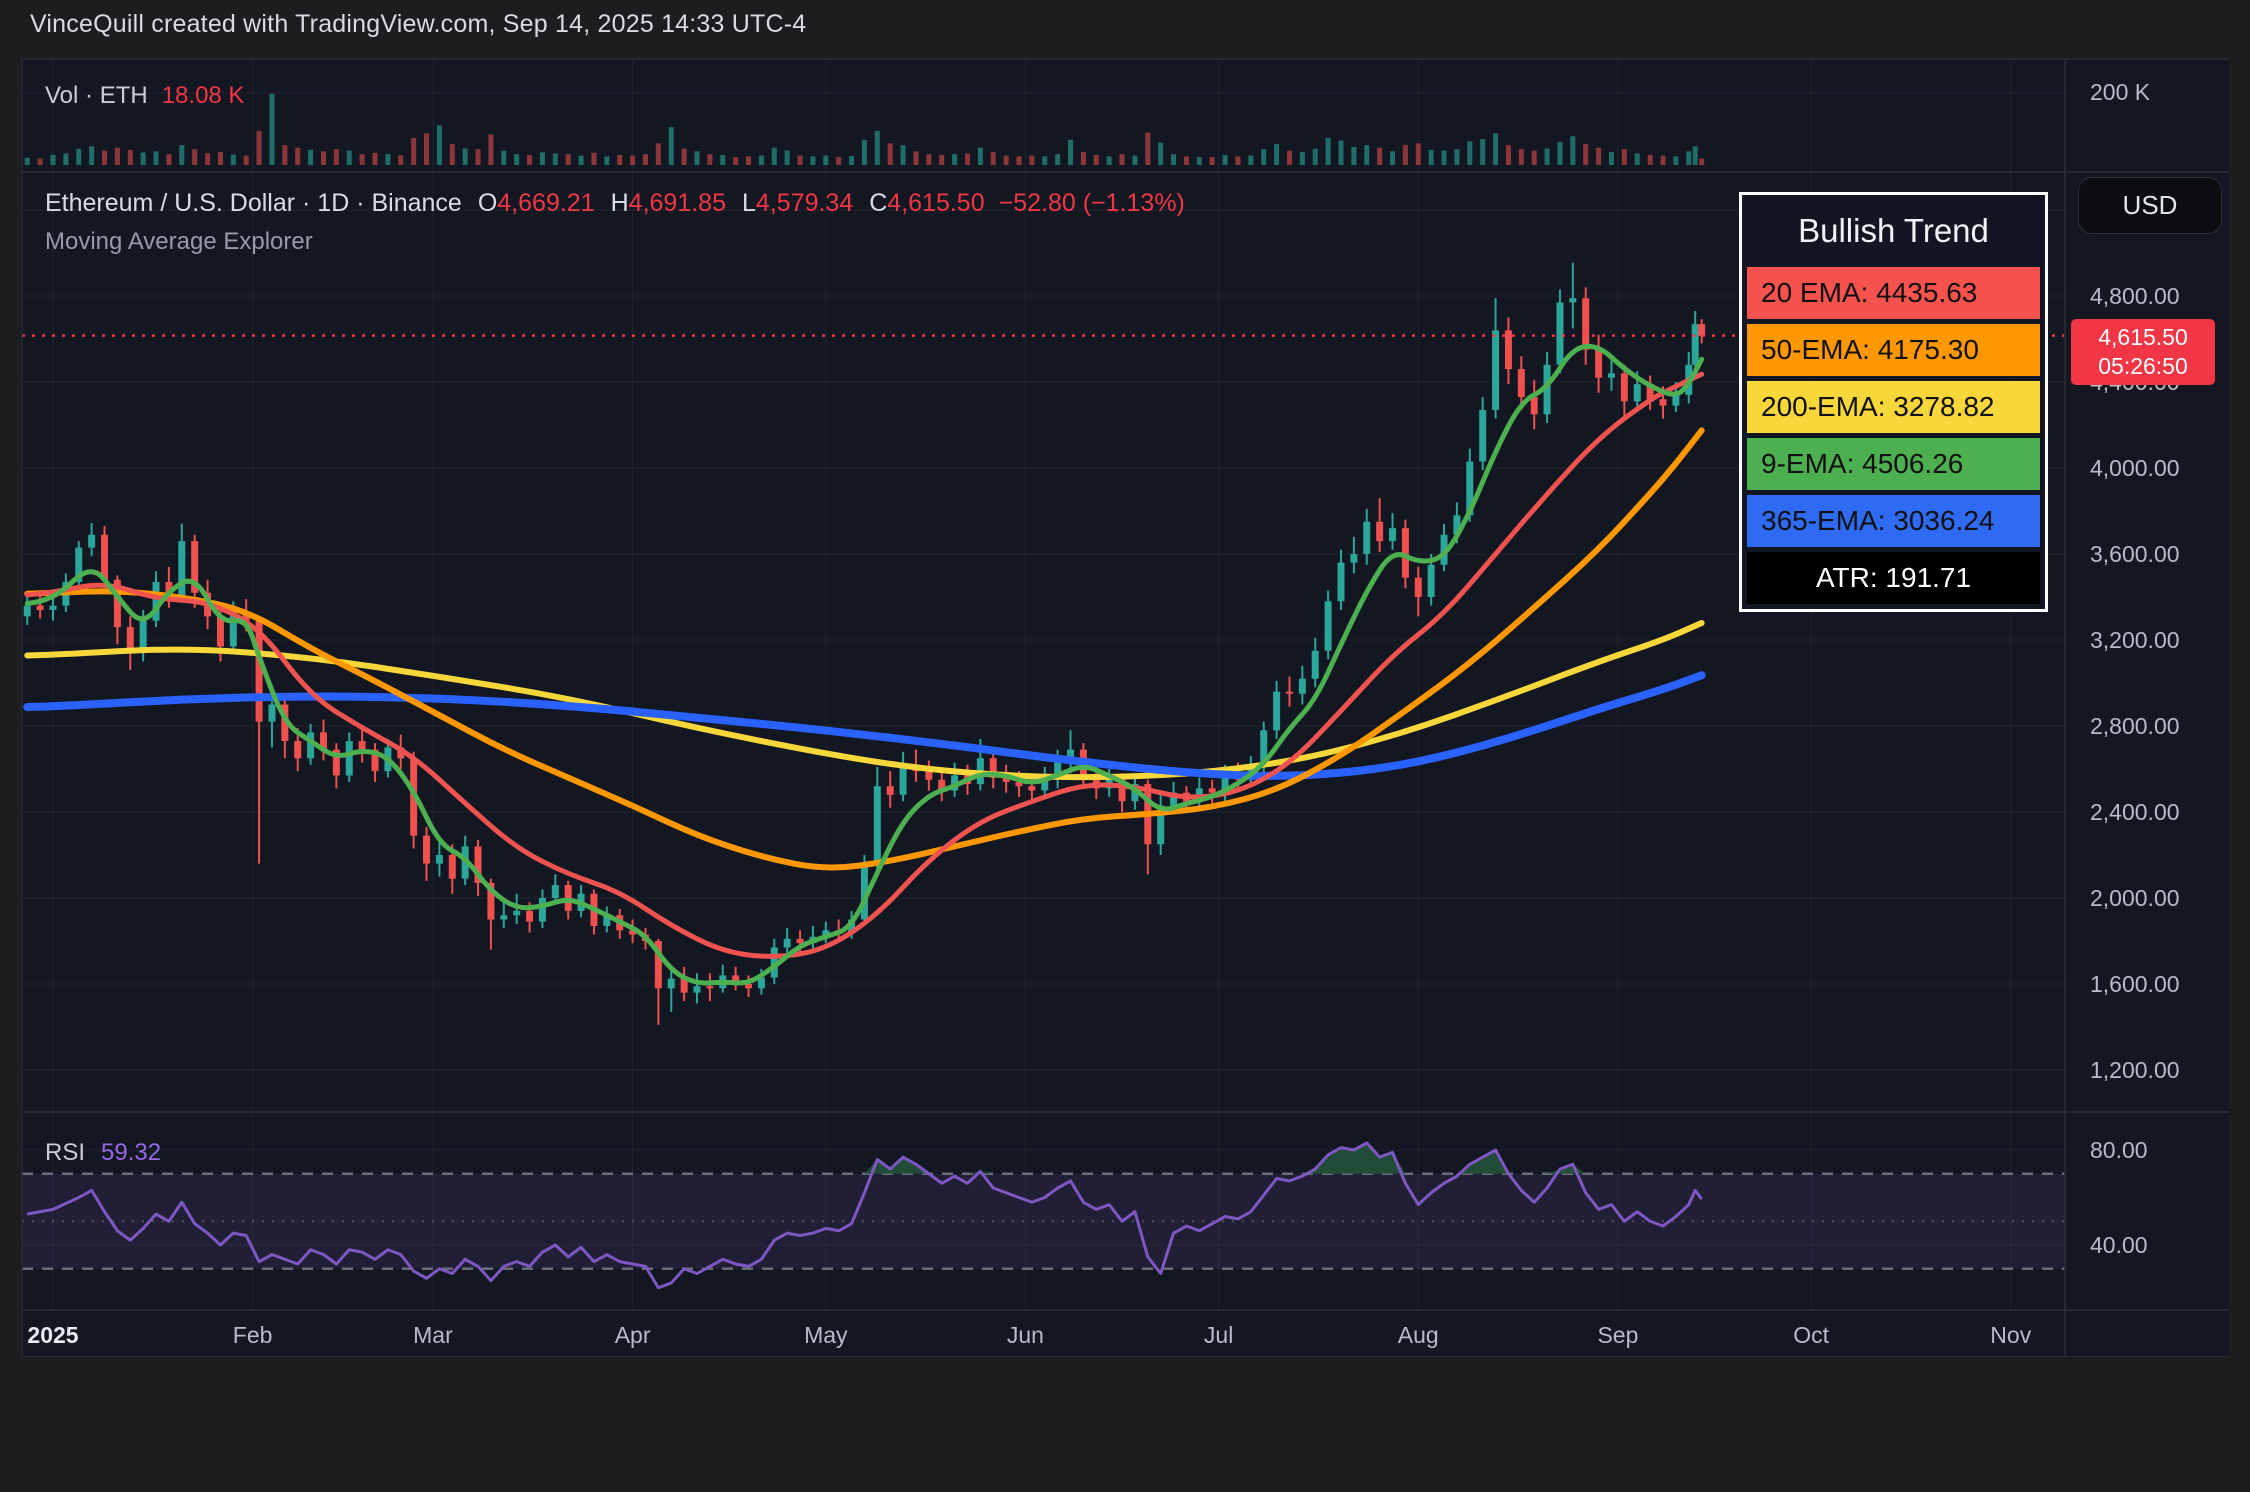 The width and height of the screenshot is (2250, 1492). I want to click on time-axis-label-2025: 2025, so click(53, 1335).